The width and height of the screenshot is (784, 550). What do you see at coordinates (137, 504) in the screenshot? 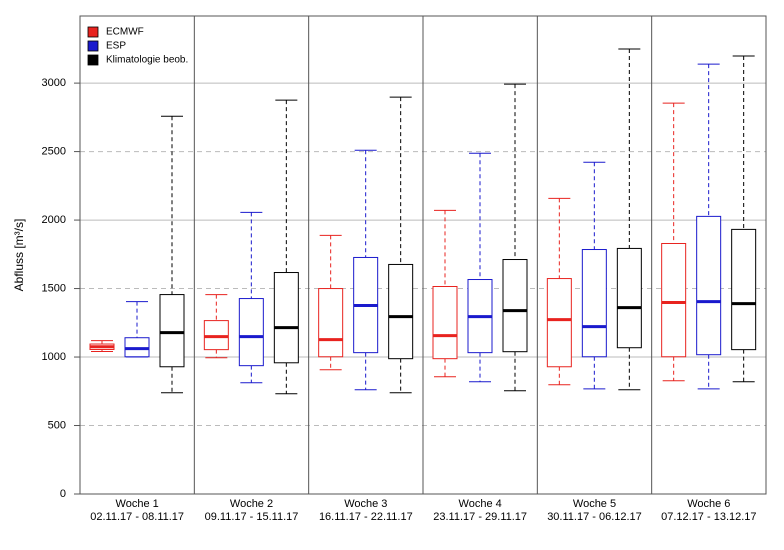
I see `x-tick-label: Woche 1` at bounding box center [137, 504].